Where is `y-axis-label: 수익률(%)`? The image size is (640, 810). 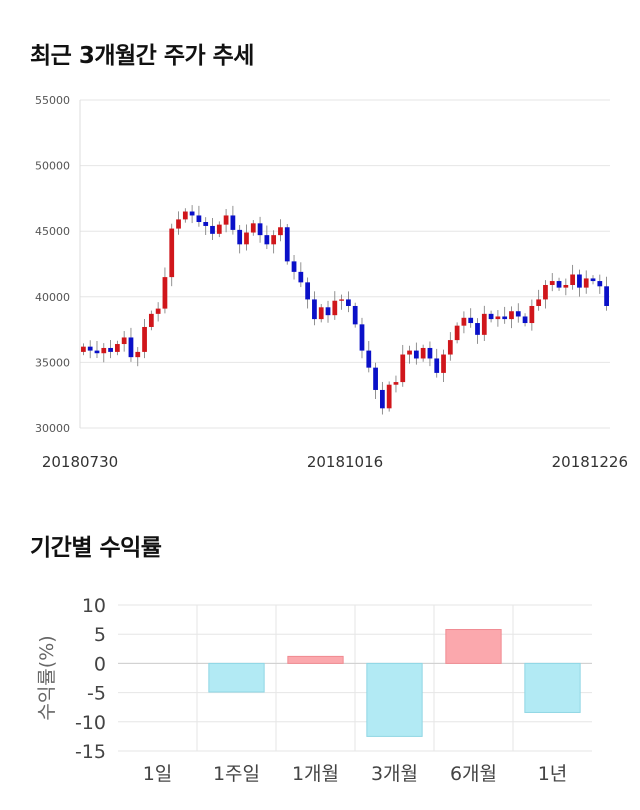 y-axis-label: 수익률(%) is located at coordinates (47, 677).